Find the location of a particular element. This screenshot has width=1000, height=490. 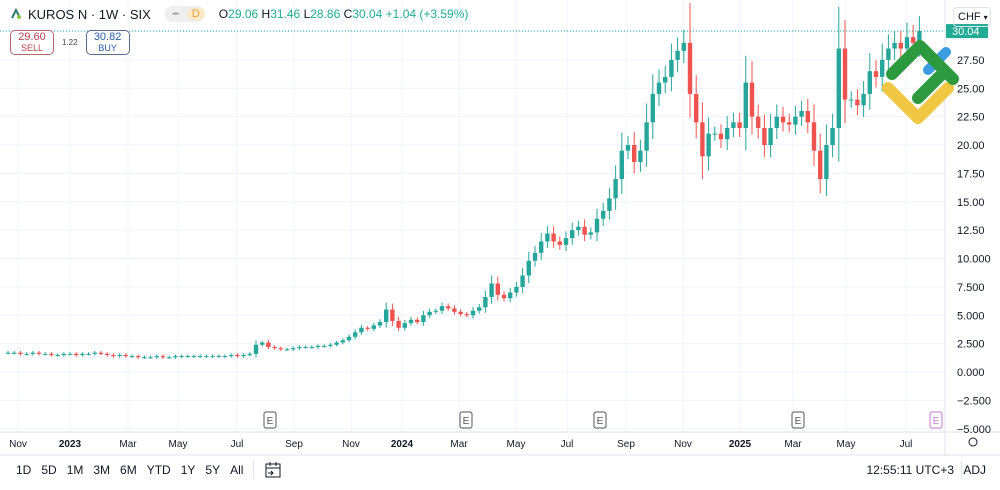

clock: 12:55:11 UTC+3 is located at coordinates (910, 470).